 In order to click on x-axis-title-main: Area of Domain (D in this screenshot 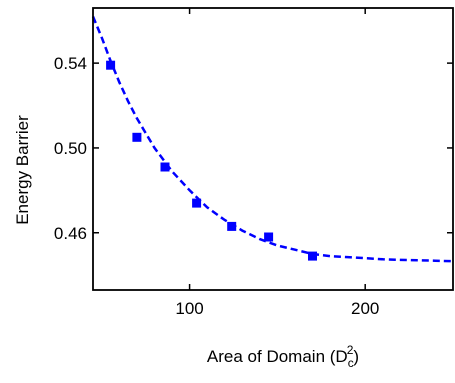, I will do `click(277, 356)`.